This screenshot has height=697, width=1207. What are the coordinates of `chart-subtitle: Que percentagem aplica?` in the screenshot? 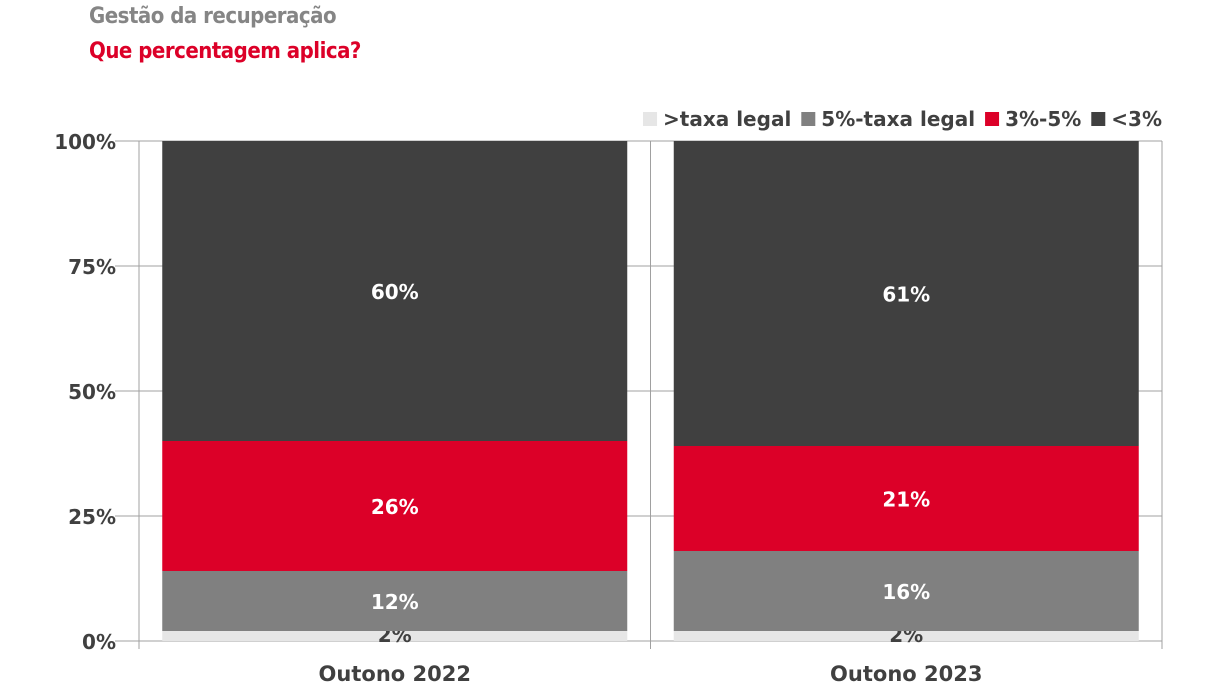 It's located at (225, 51).